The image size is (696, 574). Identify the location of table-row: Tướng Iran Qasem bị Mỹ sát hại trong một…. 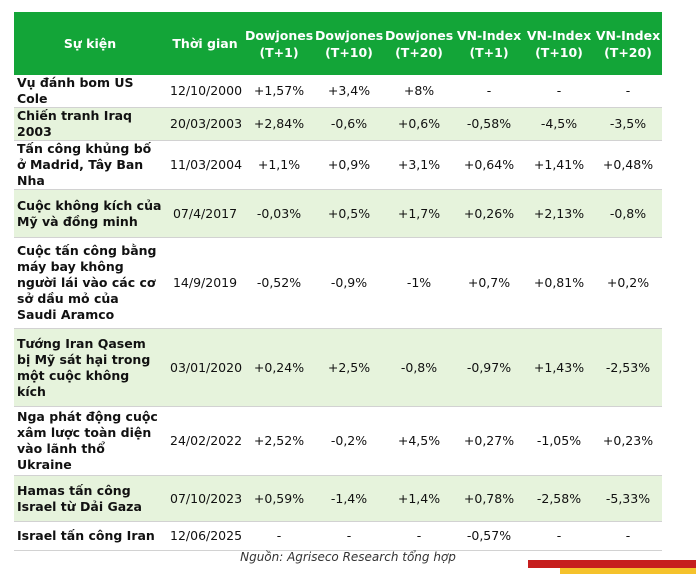
(338, 367).